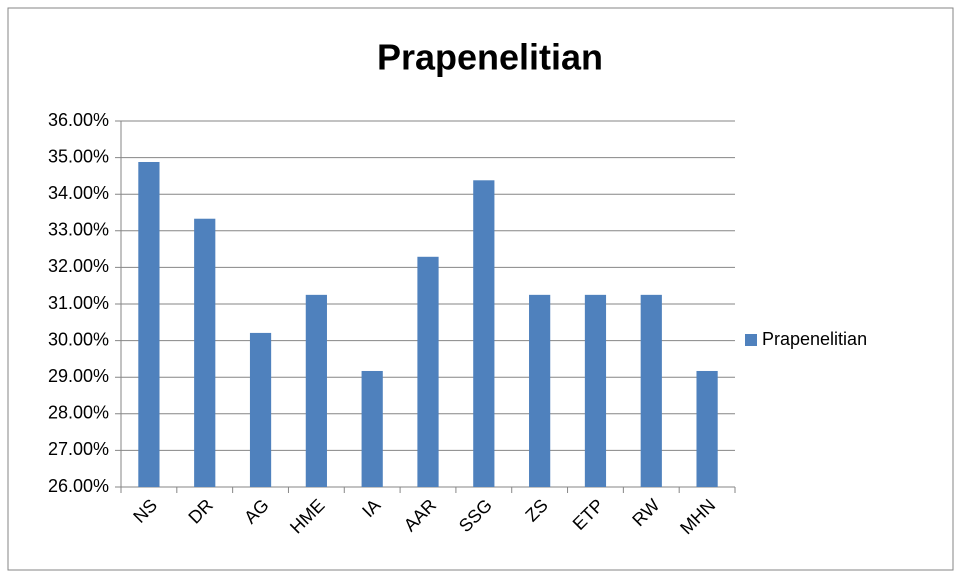 This screenshot has width=957, height=577. I want to click on y-tick-label: 32.00%, so click(78, 266).